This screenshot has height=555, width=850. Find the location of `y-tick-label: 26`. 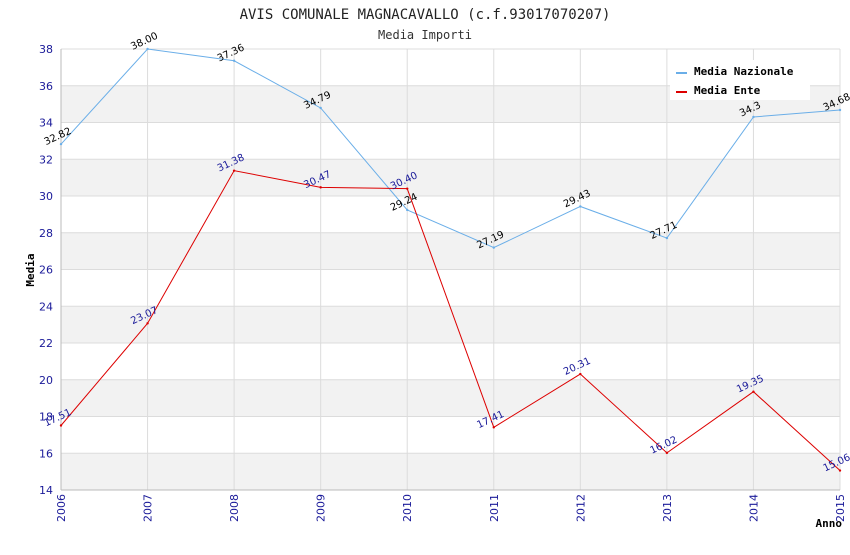

y-tick-label: 26 is located at coordinates (46, 270).